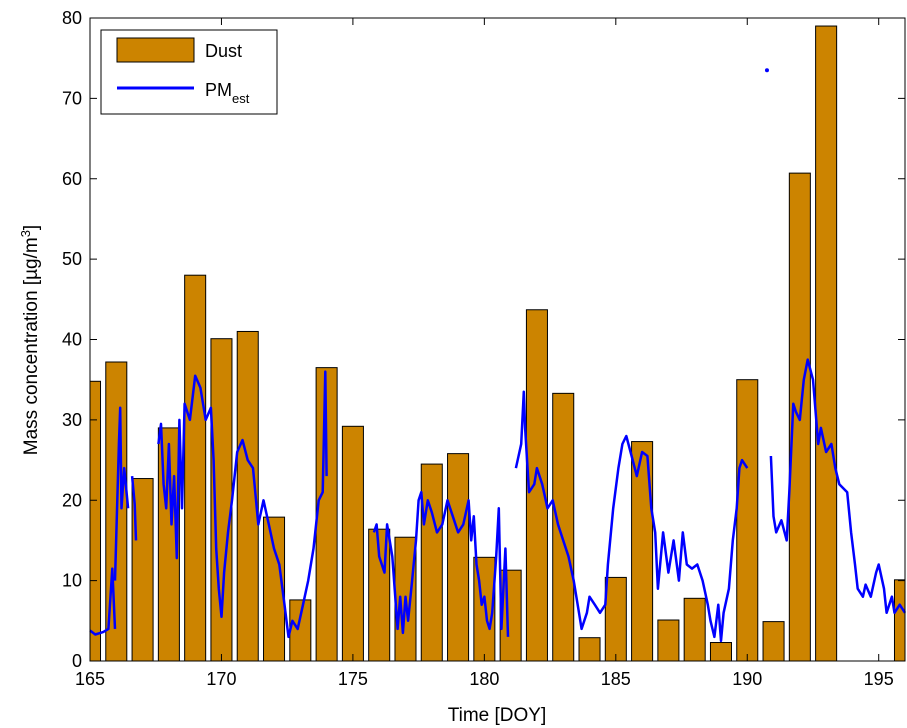 This screenshot has height=728, width=907. What do you see at coordinates (766, 70) in the screenshot?
I see `pm-est-point` at bounding box center [766, 70].